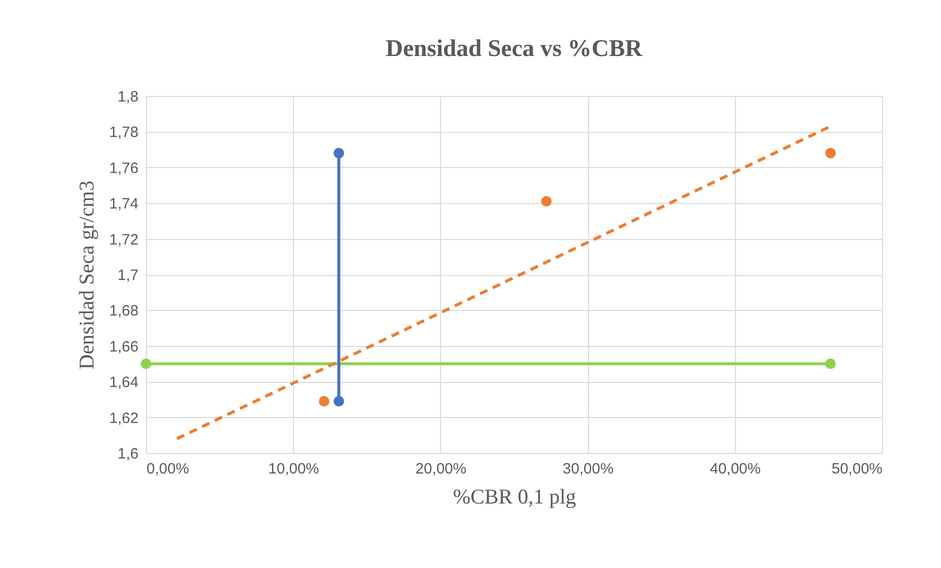 This screenshot has width=941, height=568. Describe the element at coordinates (123, 383) in the screenshot. I see `y-tick-label: 1,64` at that location.